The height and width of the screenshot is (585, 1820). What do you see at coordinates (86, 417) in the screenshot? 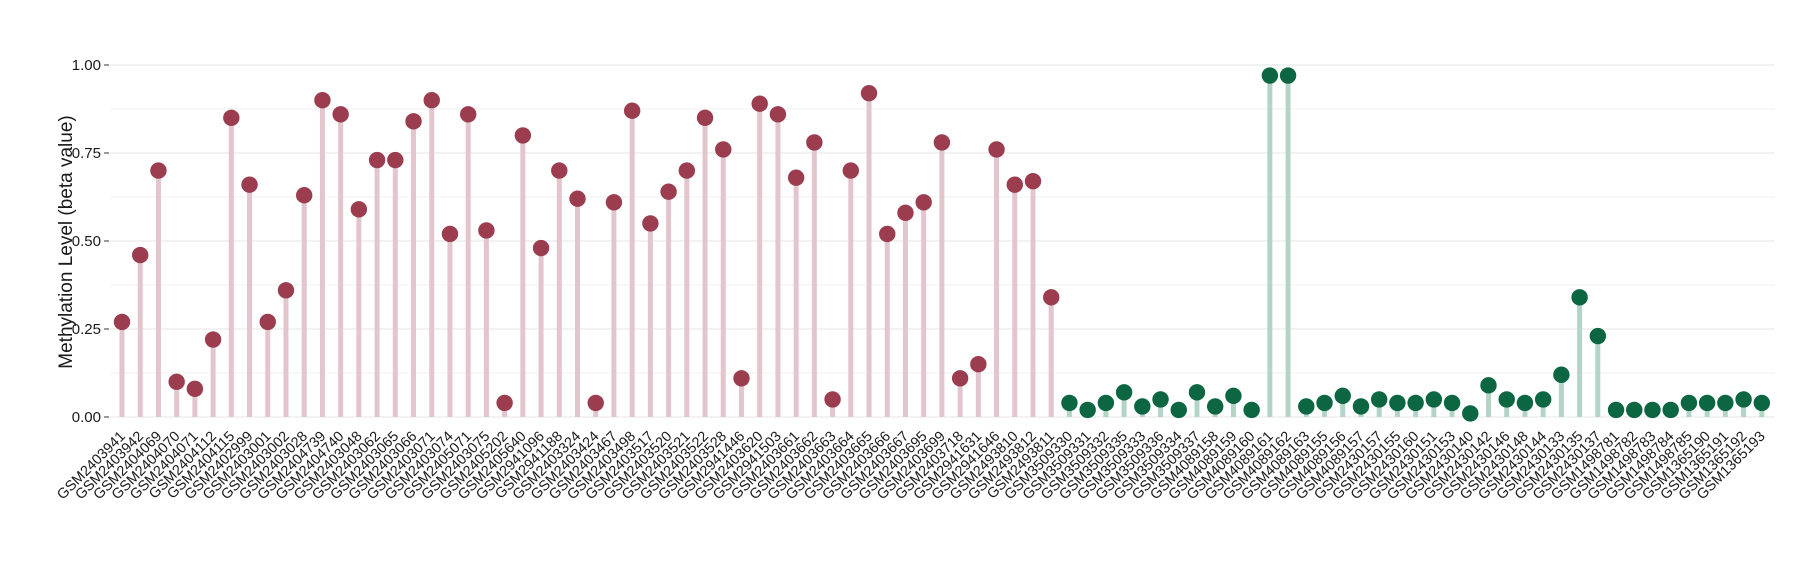
I see `y-tick-label: 0.00` at bounding box center [86, 417].